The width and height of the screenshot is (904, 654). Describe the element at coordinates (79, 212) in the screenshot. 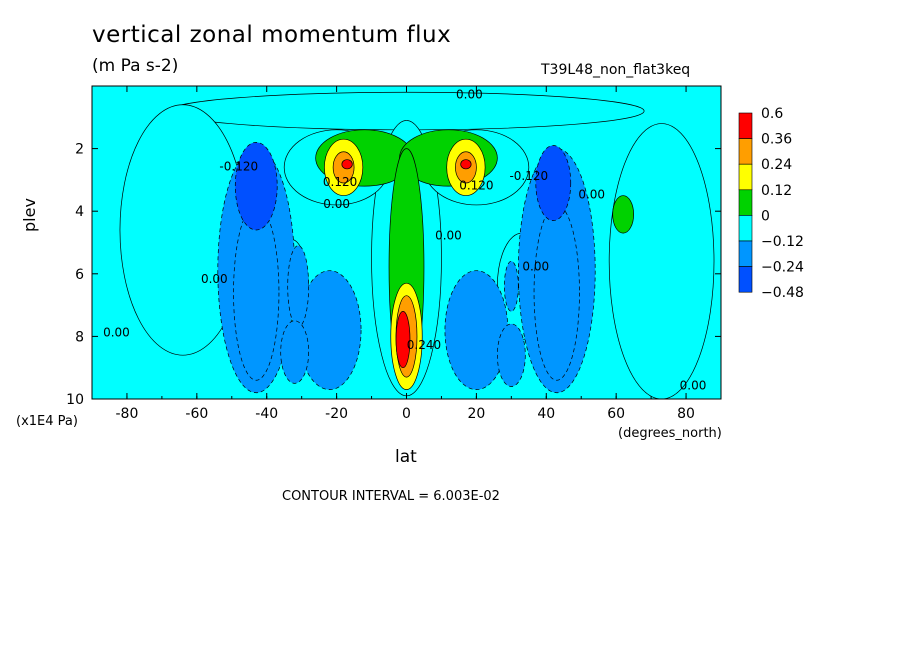

I see `y-tick-label-1: 4` at that location.